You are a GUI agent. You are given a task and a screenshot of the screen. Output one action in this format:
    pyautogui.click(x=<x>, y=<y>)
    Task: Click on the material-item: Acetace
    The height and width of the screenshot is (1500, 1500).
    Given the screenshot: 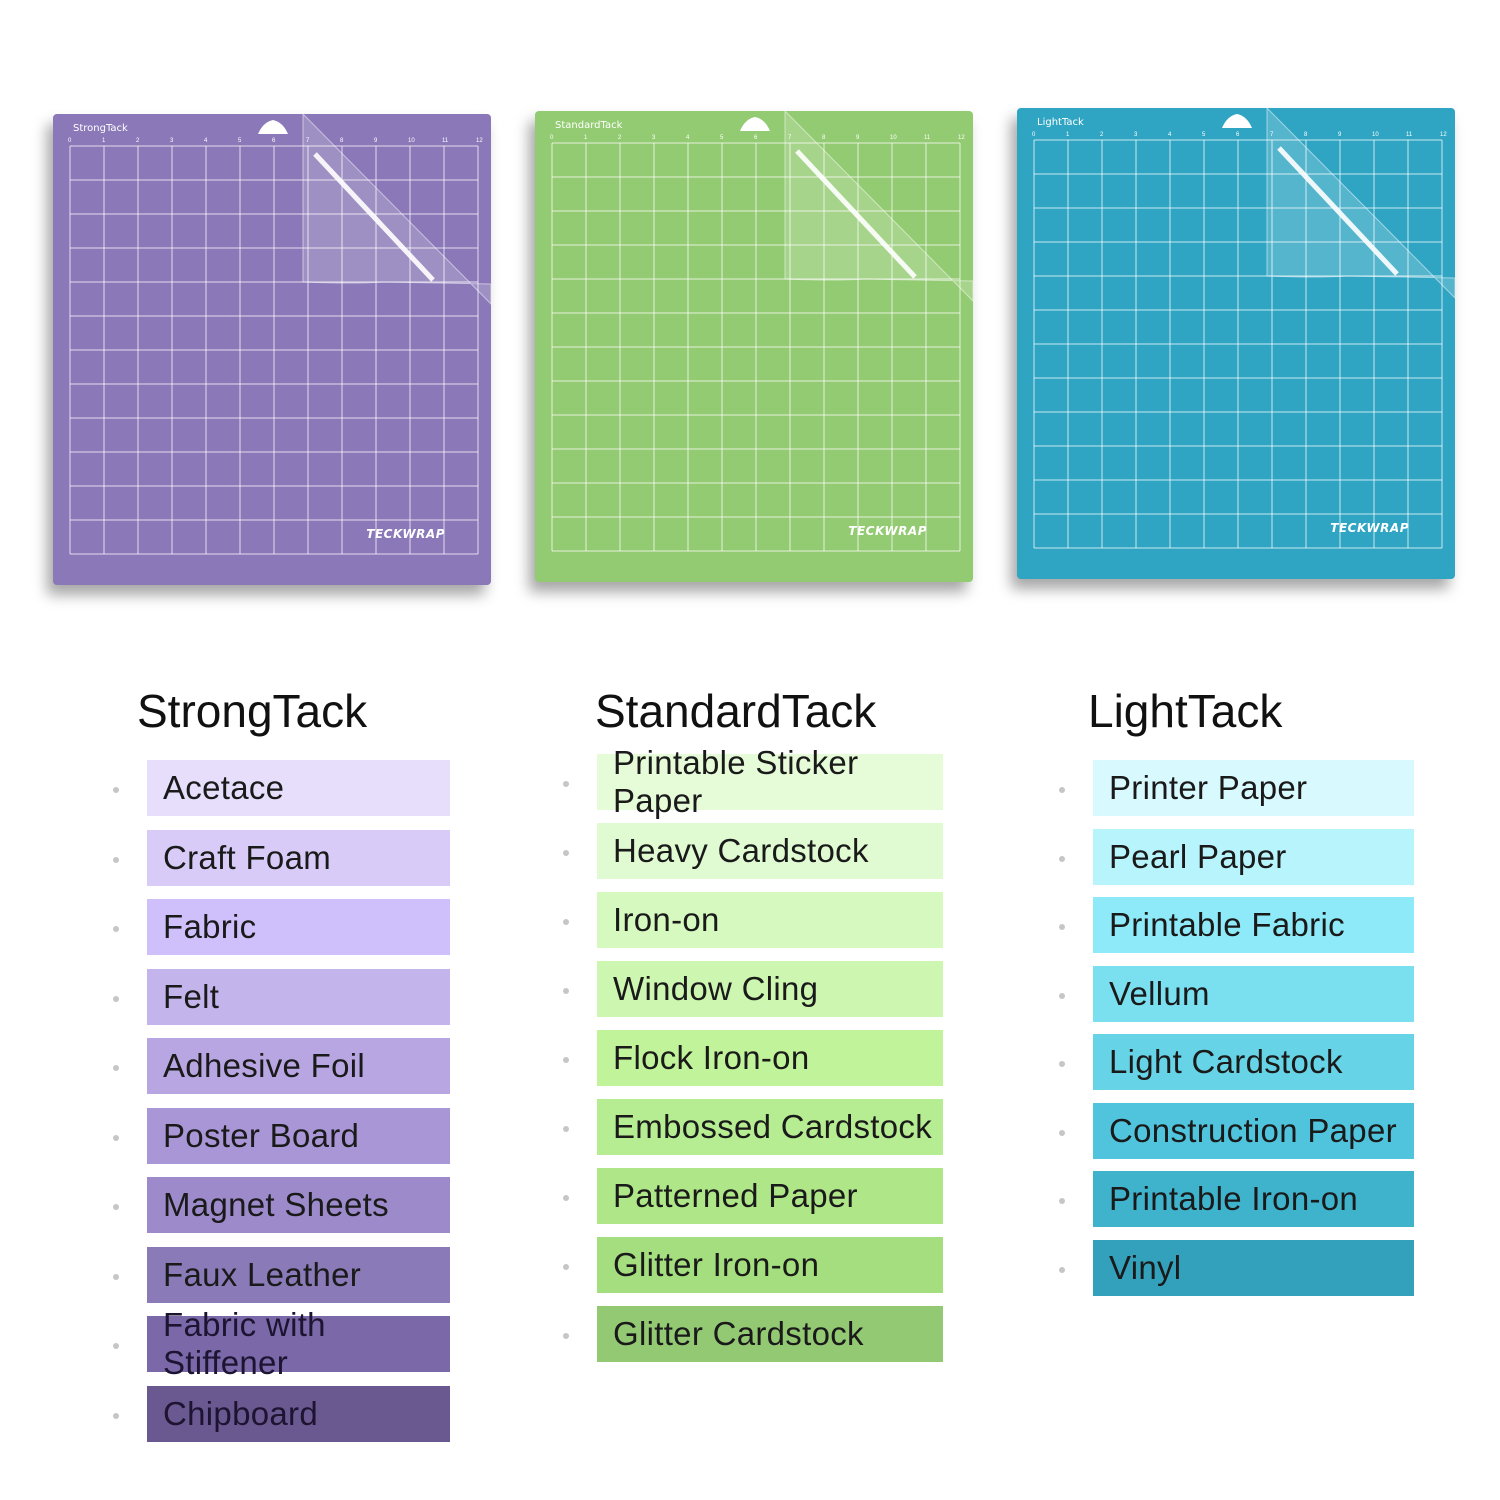 What is the action you would take?
    pyautogui.click(x=298, y=788)
    